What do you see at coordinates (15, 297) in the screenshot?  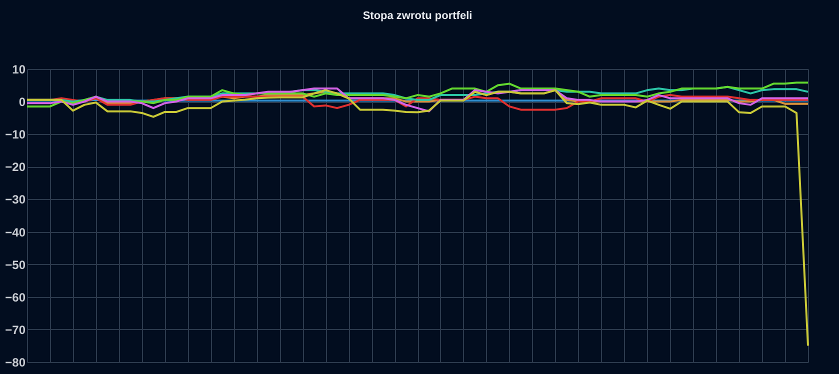 I see `y-tick-label: −60` at bounding box center [15, 297].